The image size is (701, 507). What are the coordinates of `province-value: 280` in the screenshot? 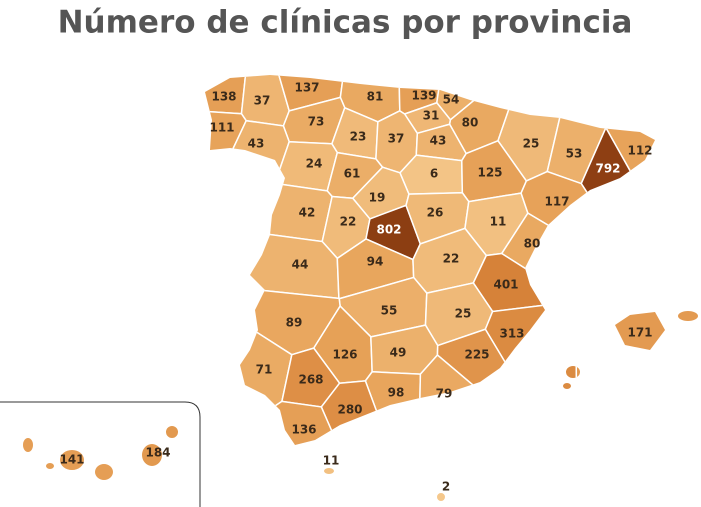 It's located at (349, 410).